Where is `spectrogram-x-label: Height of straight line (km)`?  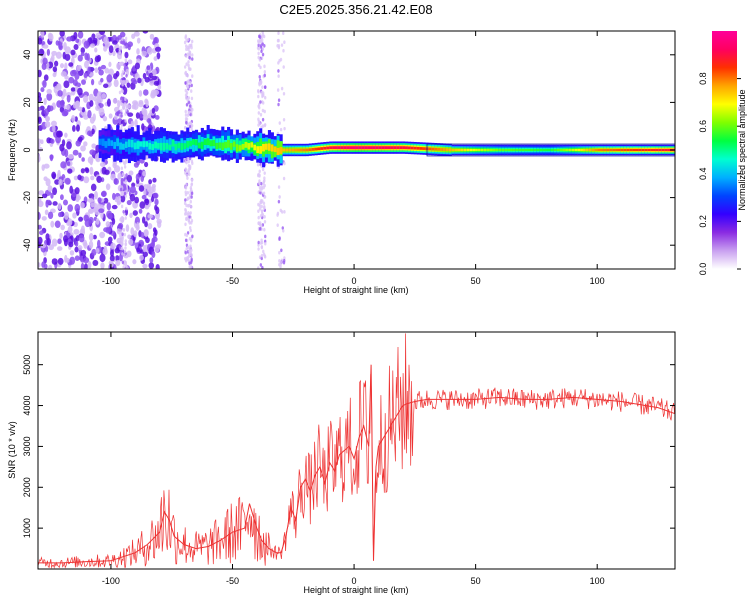 spectrogram-x-label: Height of straight line (km) is located at coordinates (355, 290).